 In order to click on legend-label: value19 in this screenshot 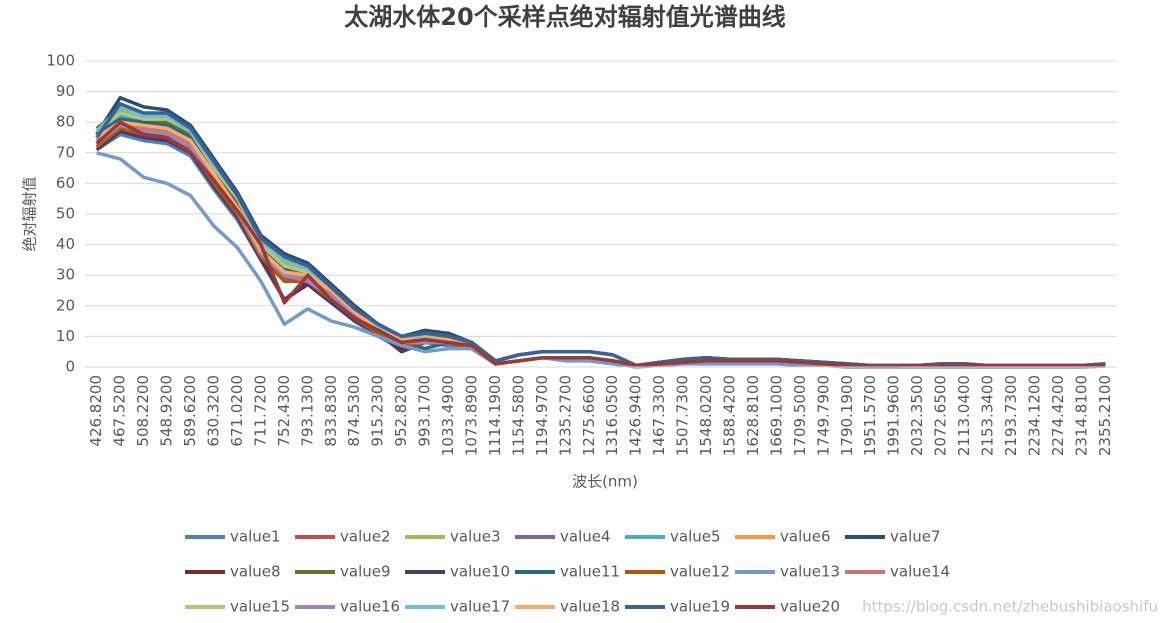, I will do `click(700, 607)`.